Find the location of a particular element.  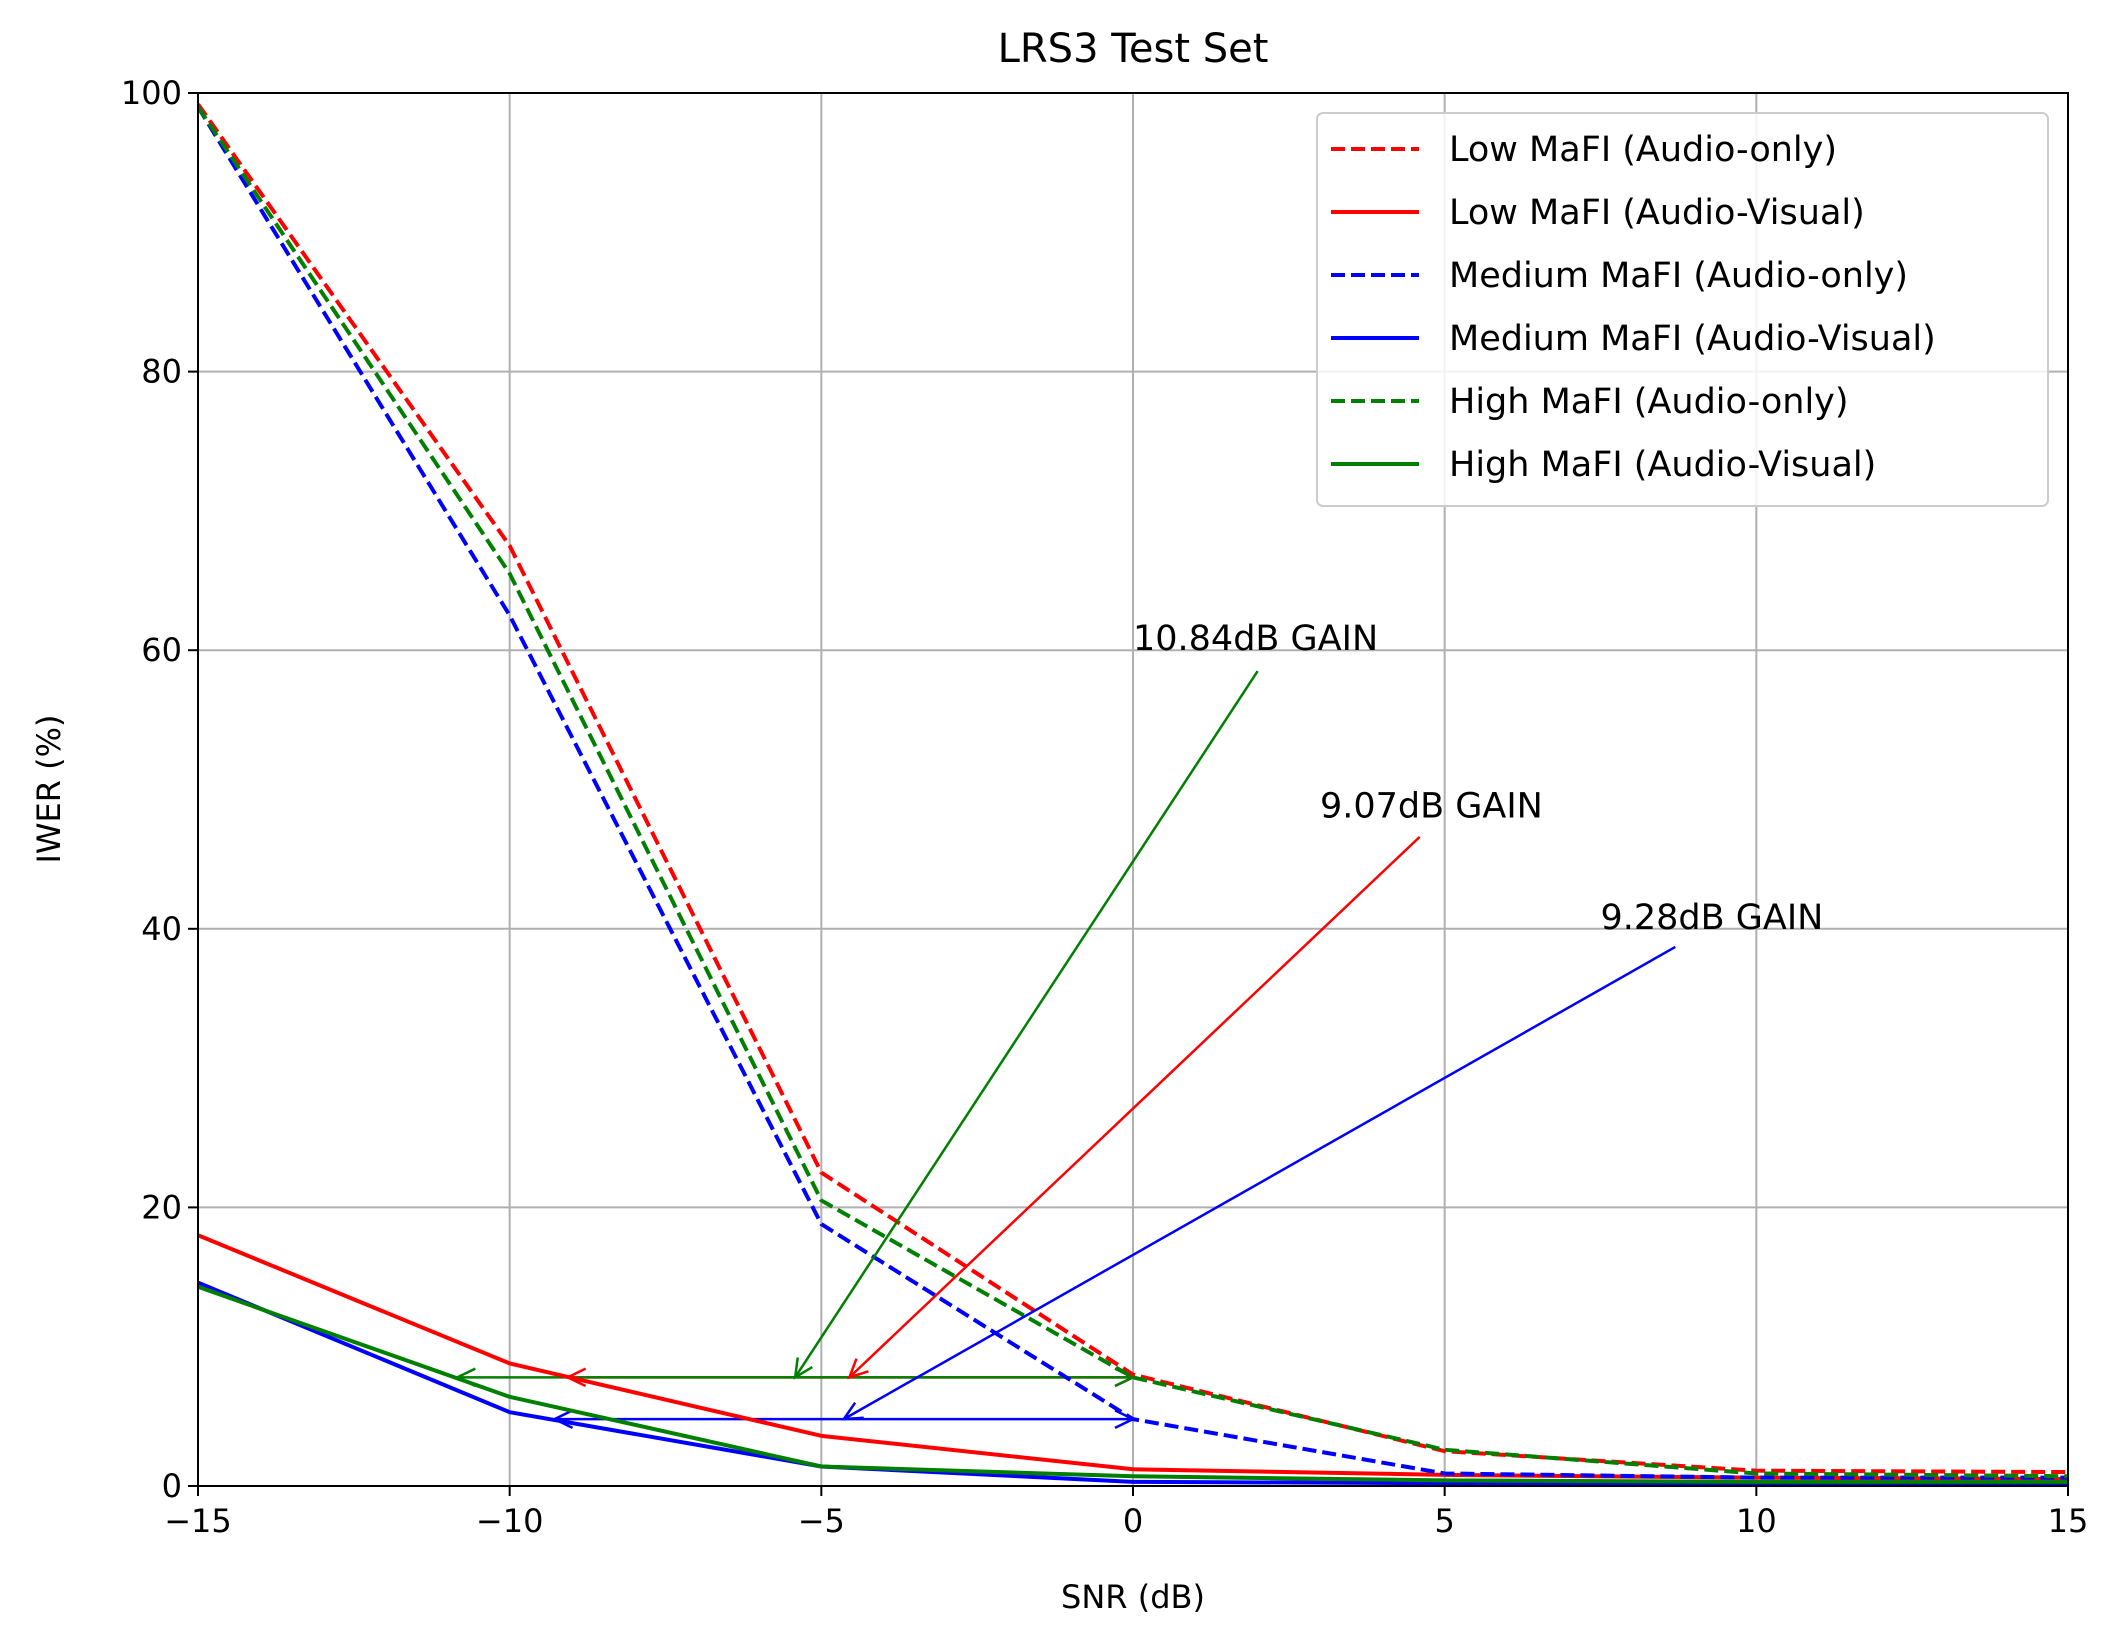

x-tick-label: 5 is located at coordinates (1444, 1521).